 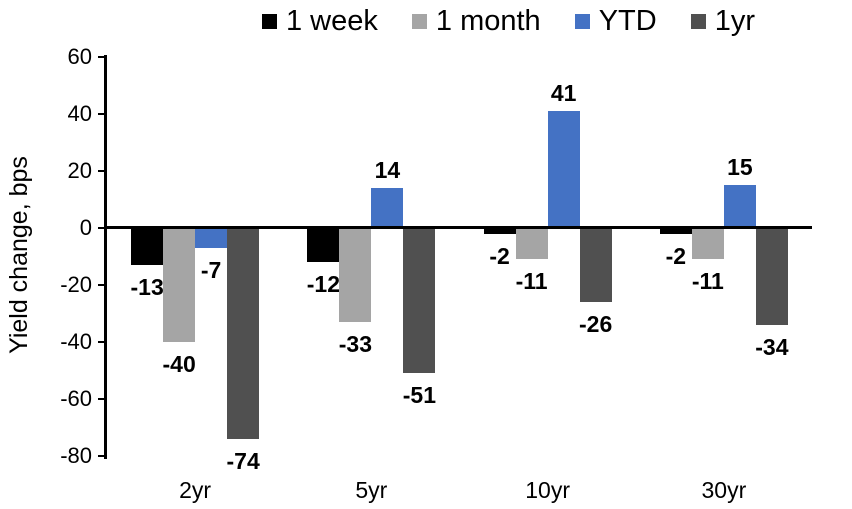 I want to click on bar-value-label: -33, so click(x=355, y=344).